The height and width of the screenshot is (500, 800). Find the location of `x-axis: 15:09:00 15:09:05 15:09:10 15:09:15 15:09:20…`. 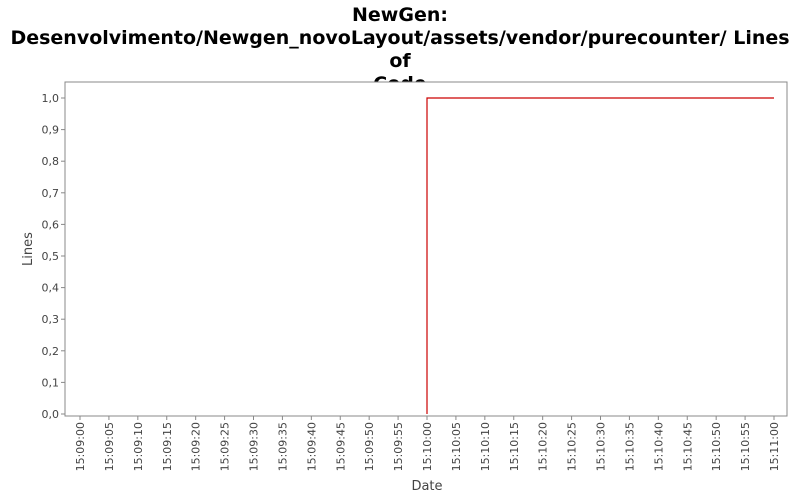

x-axis: 15:09:00 15:09:05 15:09:10 15:09:15 15:09:20… is located at coordinates (427, 443).